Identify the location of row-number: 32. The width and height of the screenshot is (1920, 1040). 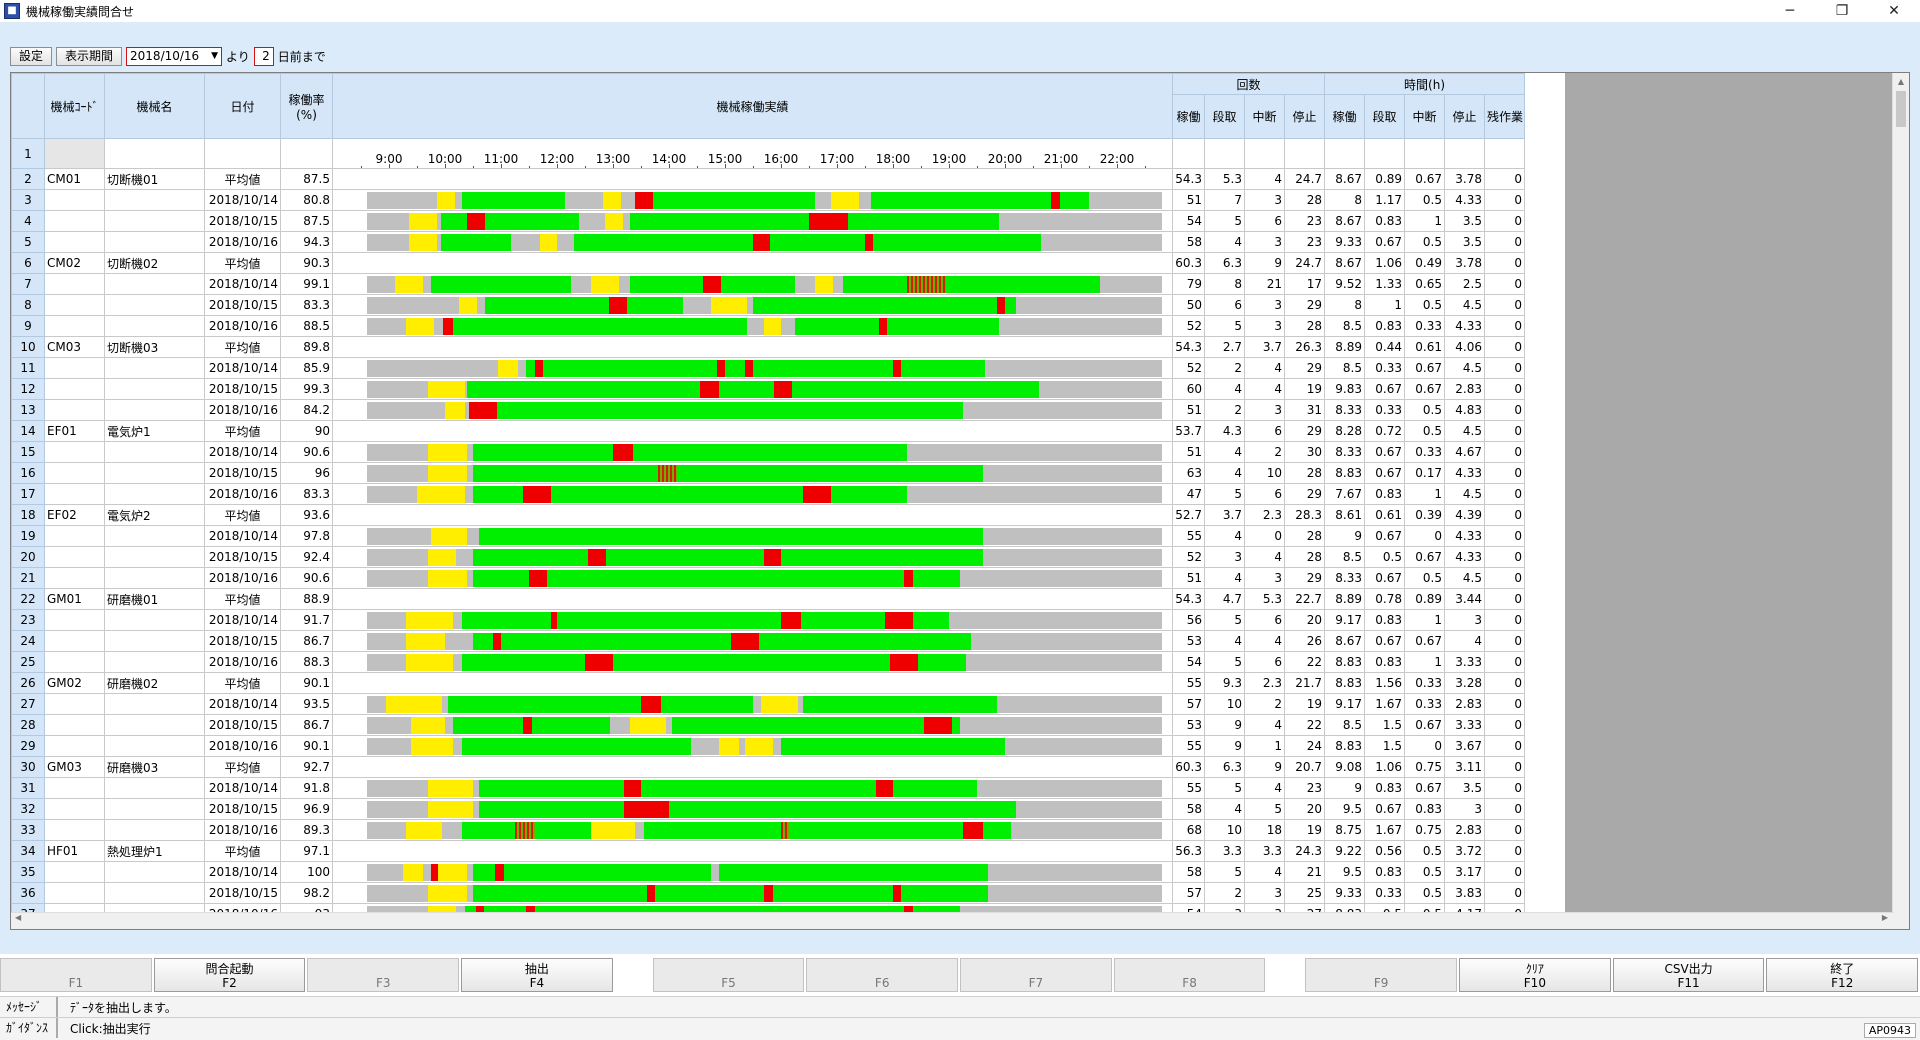
(28, 809).